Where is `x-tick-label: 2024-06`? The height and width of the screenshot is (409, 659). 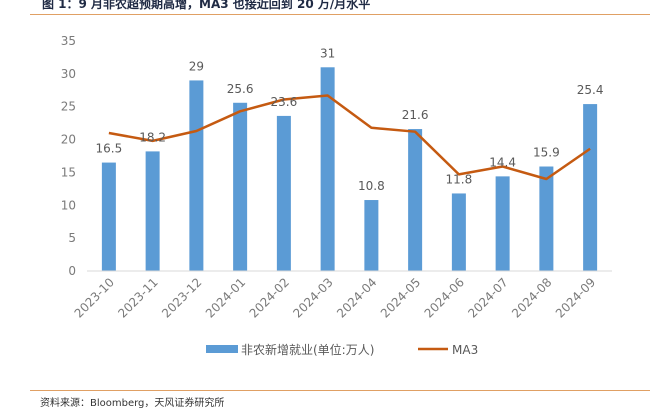
x-tick-label: 2024-06 is located at coordinates (444, 297).